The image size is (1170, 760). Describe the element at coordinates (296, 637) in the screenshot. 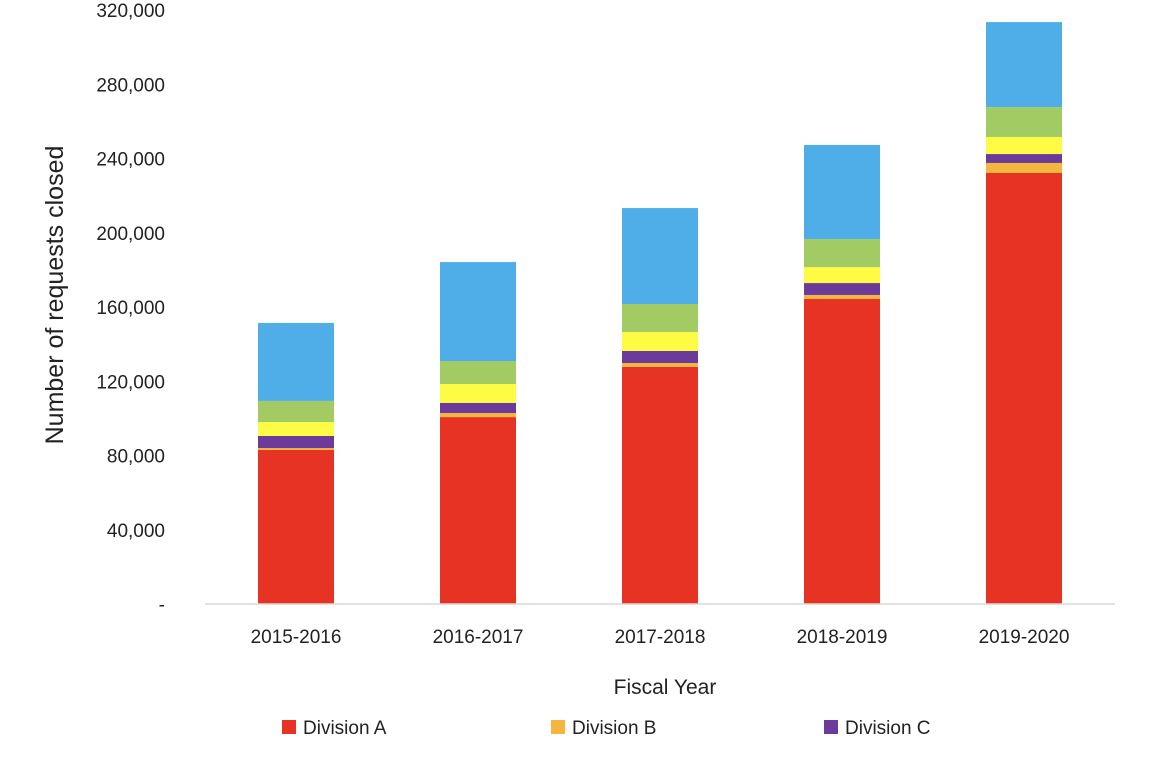

I see `x-tick-label: 2015-2016` at that location.